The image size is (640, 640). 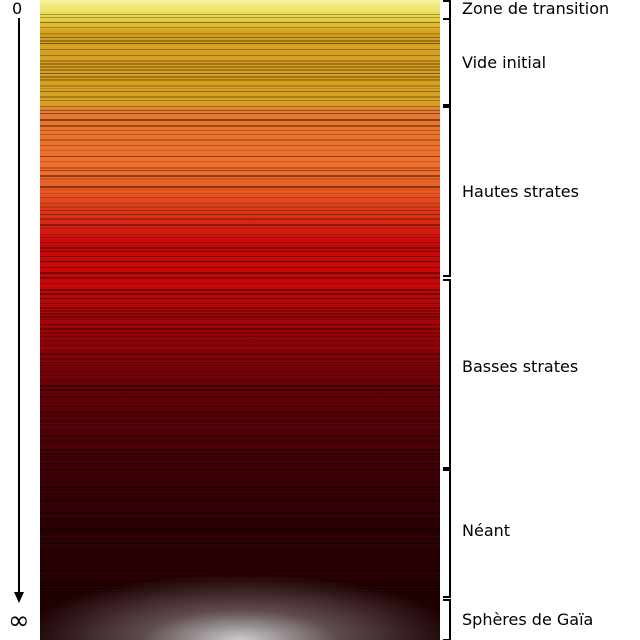 I want to click on zone-label-neant: Néant, so click(x=486, y=530).